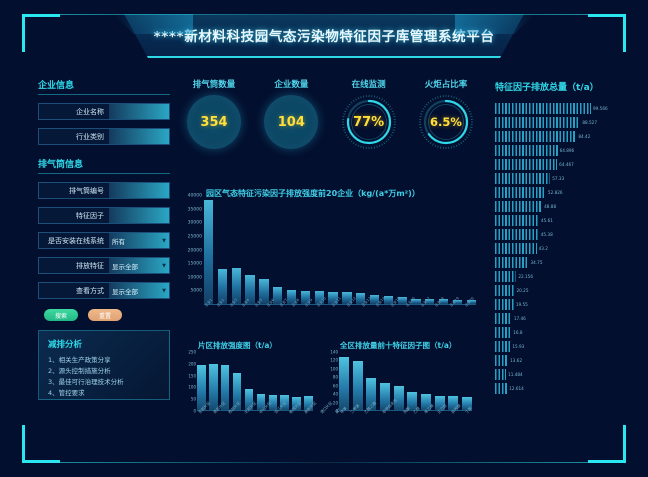 This screenshot has height=477, width=648. I want to click on factor-total-row: 15.93, so click(565, 346).